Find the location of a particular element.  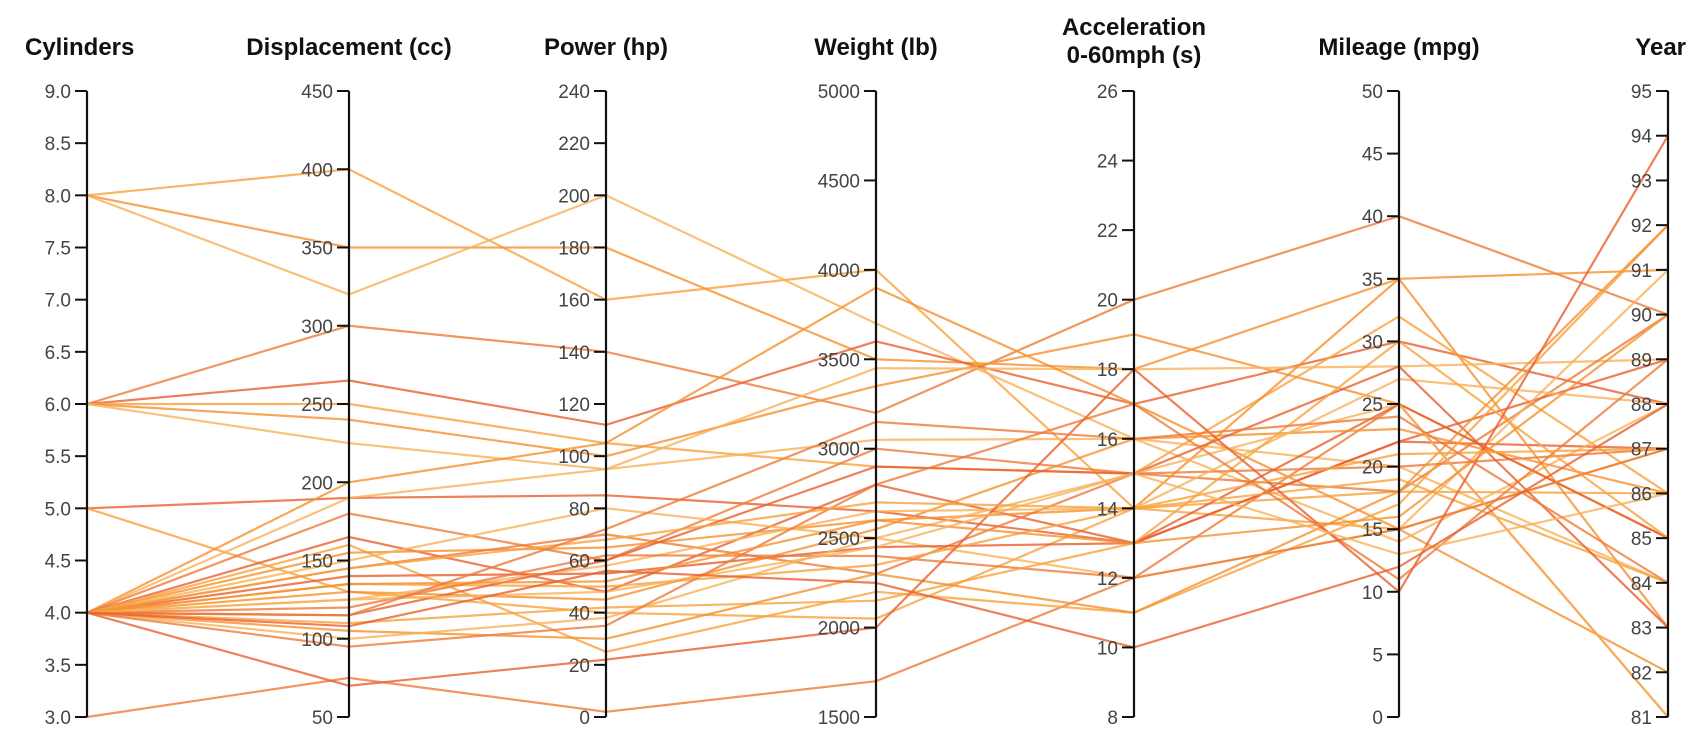

tick-label: 2500 is located at coordinates (839, 539).